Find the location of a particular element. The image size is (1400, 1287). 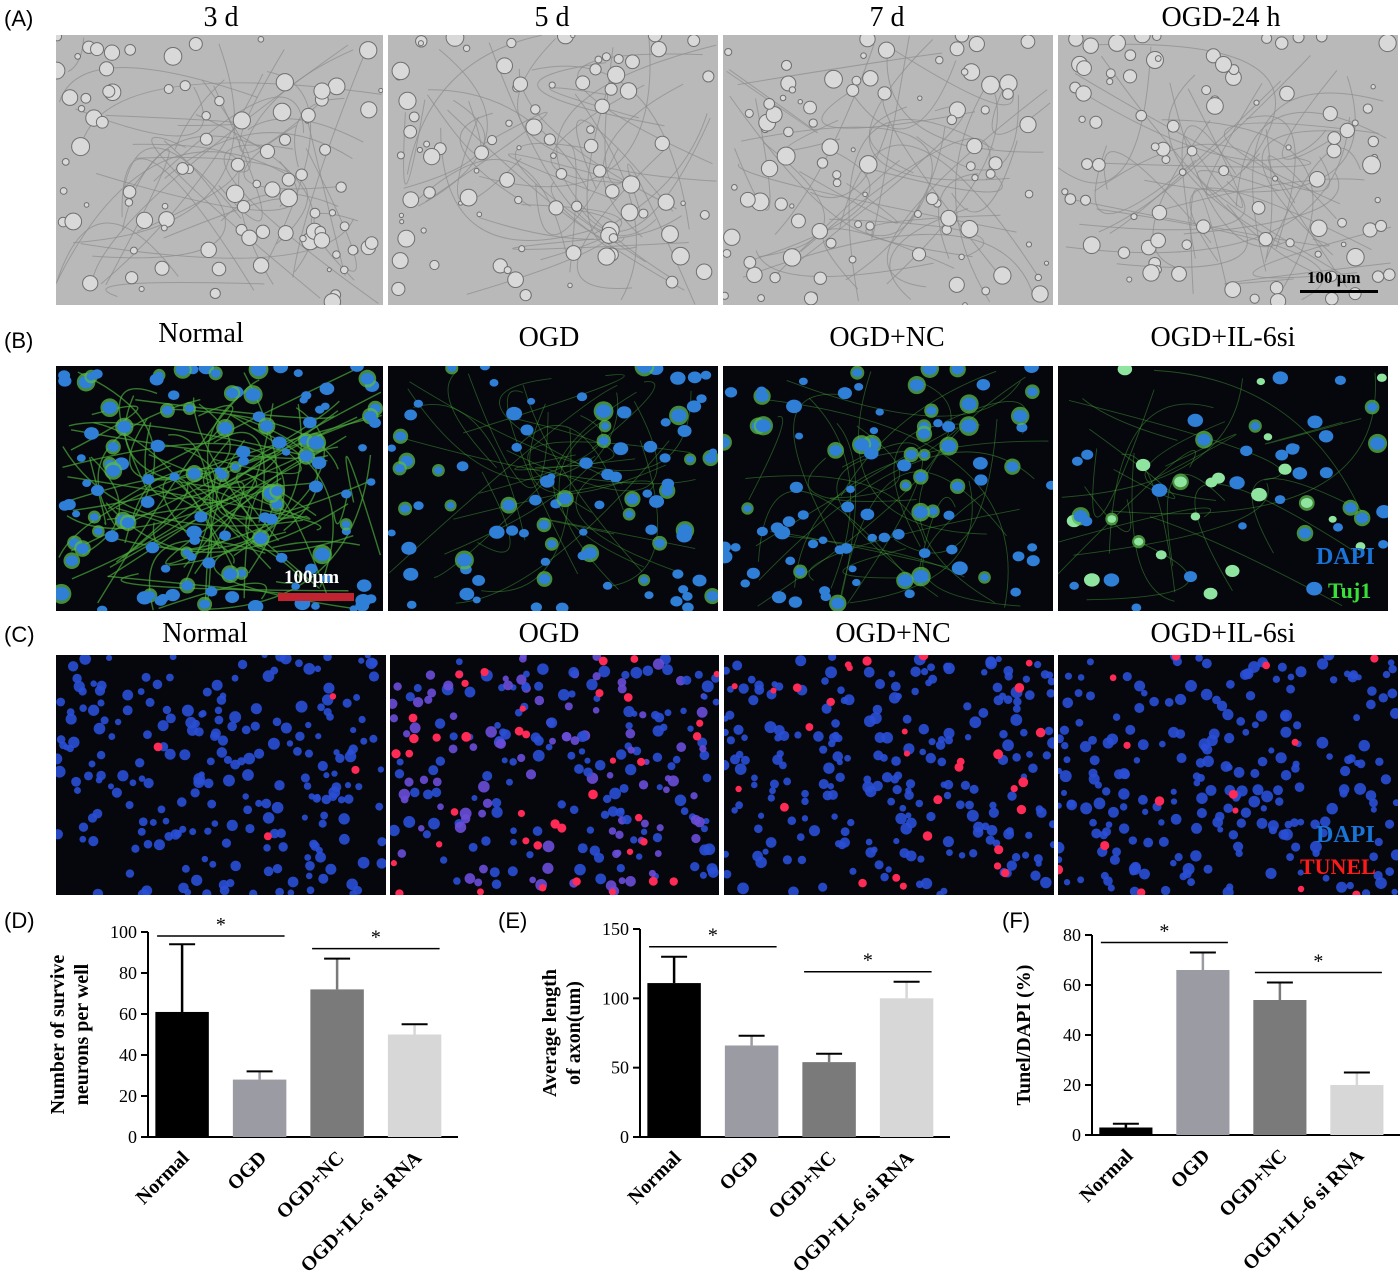

scale-bar-b-label: 100μm is located at coordinates (312, 577).